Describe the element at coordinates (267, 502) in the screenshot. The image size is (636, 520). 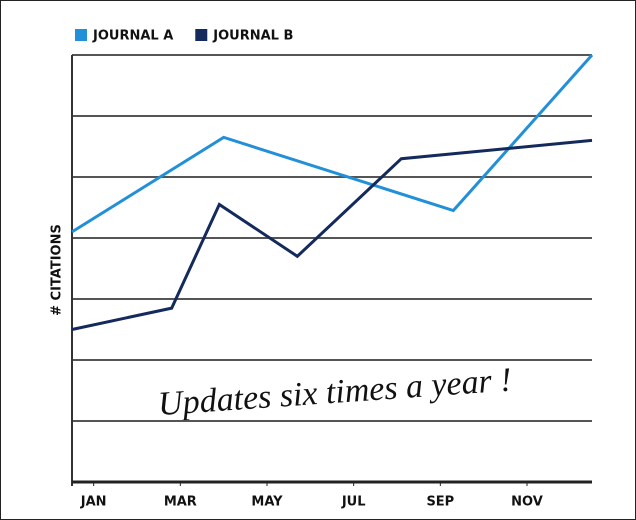
I see `x-tick-label: MAY` at that location.